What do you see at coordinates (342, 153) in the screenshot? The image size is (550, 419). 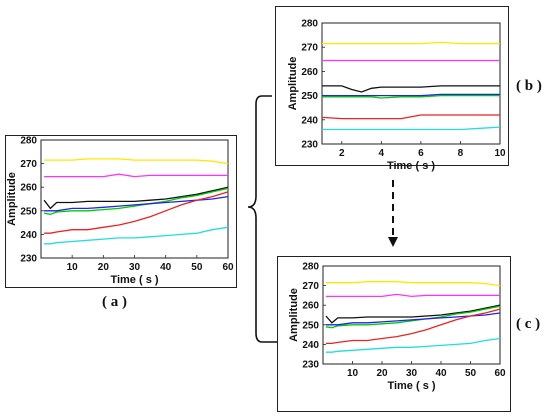 I see `x-tick-label: 2` at bounding box center [342, 153].